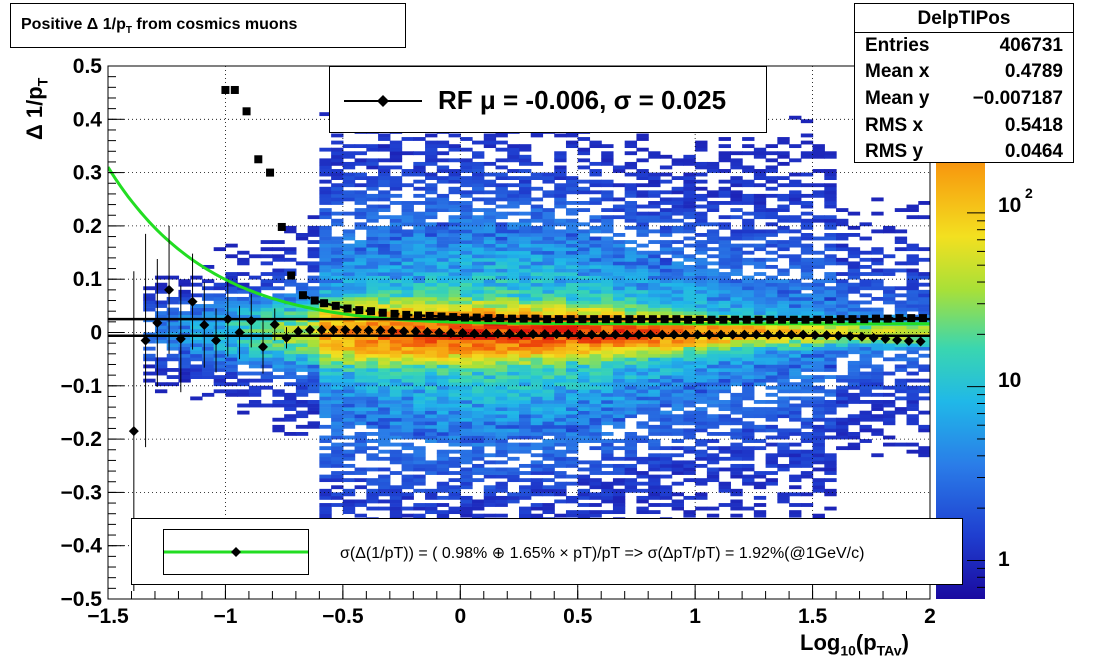 This screenshot has height=665, width=1095. Describe the element at coordinates (911, 318) in the screenshot. I see `sigma-point` at that location.